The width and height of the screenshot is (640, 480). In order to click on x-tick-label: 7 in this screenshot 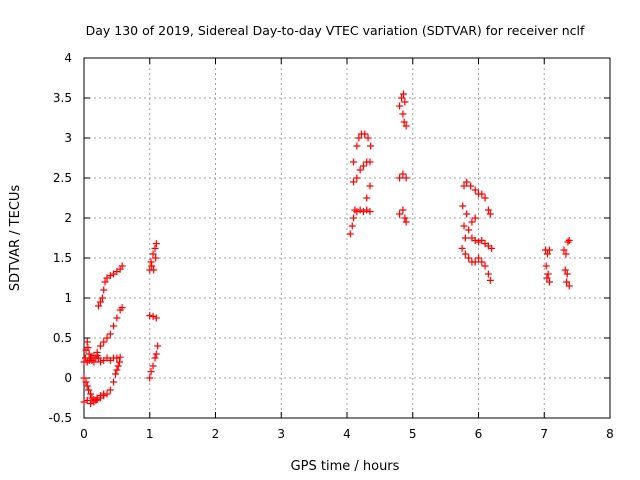, I will do `click(544, 434)`.